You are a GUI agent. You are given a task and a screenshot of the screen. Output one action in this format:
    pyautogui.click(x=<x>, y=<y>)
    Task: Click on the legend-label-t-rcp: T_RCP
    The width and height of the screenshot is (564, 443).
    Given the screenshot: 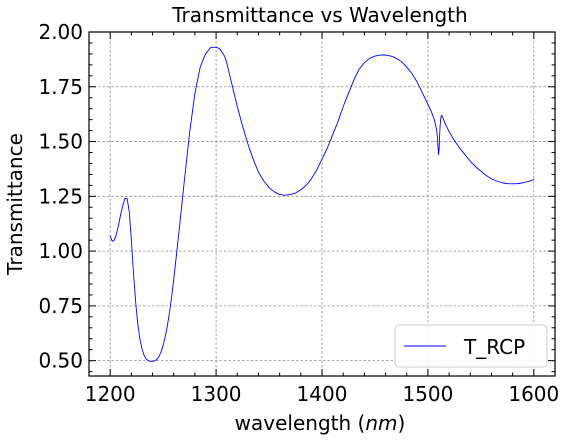 What is the action you would take?
    pyautogui.click(x=494, y=347)
    